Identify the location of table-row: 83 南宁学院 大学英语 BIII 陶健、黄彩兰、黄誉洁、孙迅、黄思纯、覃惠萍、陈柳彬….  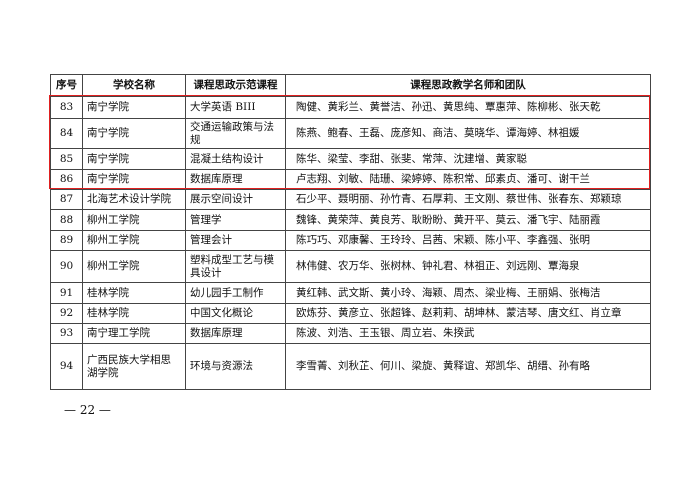
(350, 107).